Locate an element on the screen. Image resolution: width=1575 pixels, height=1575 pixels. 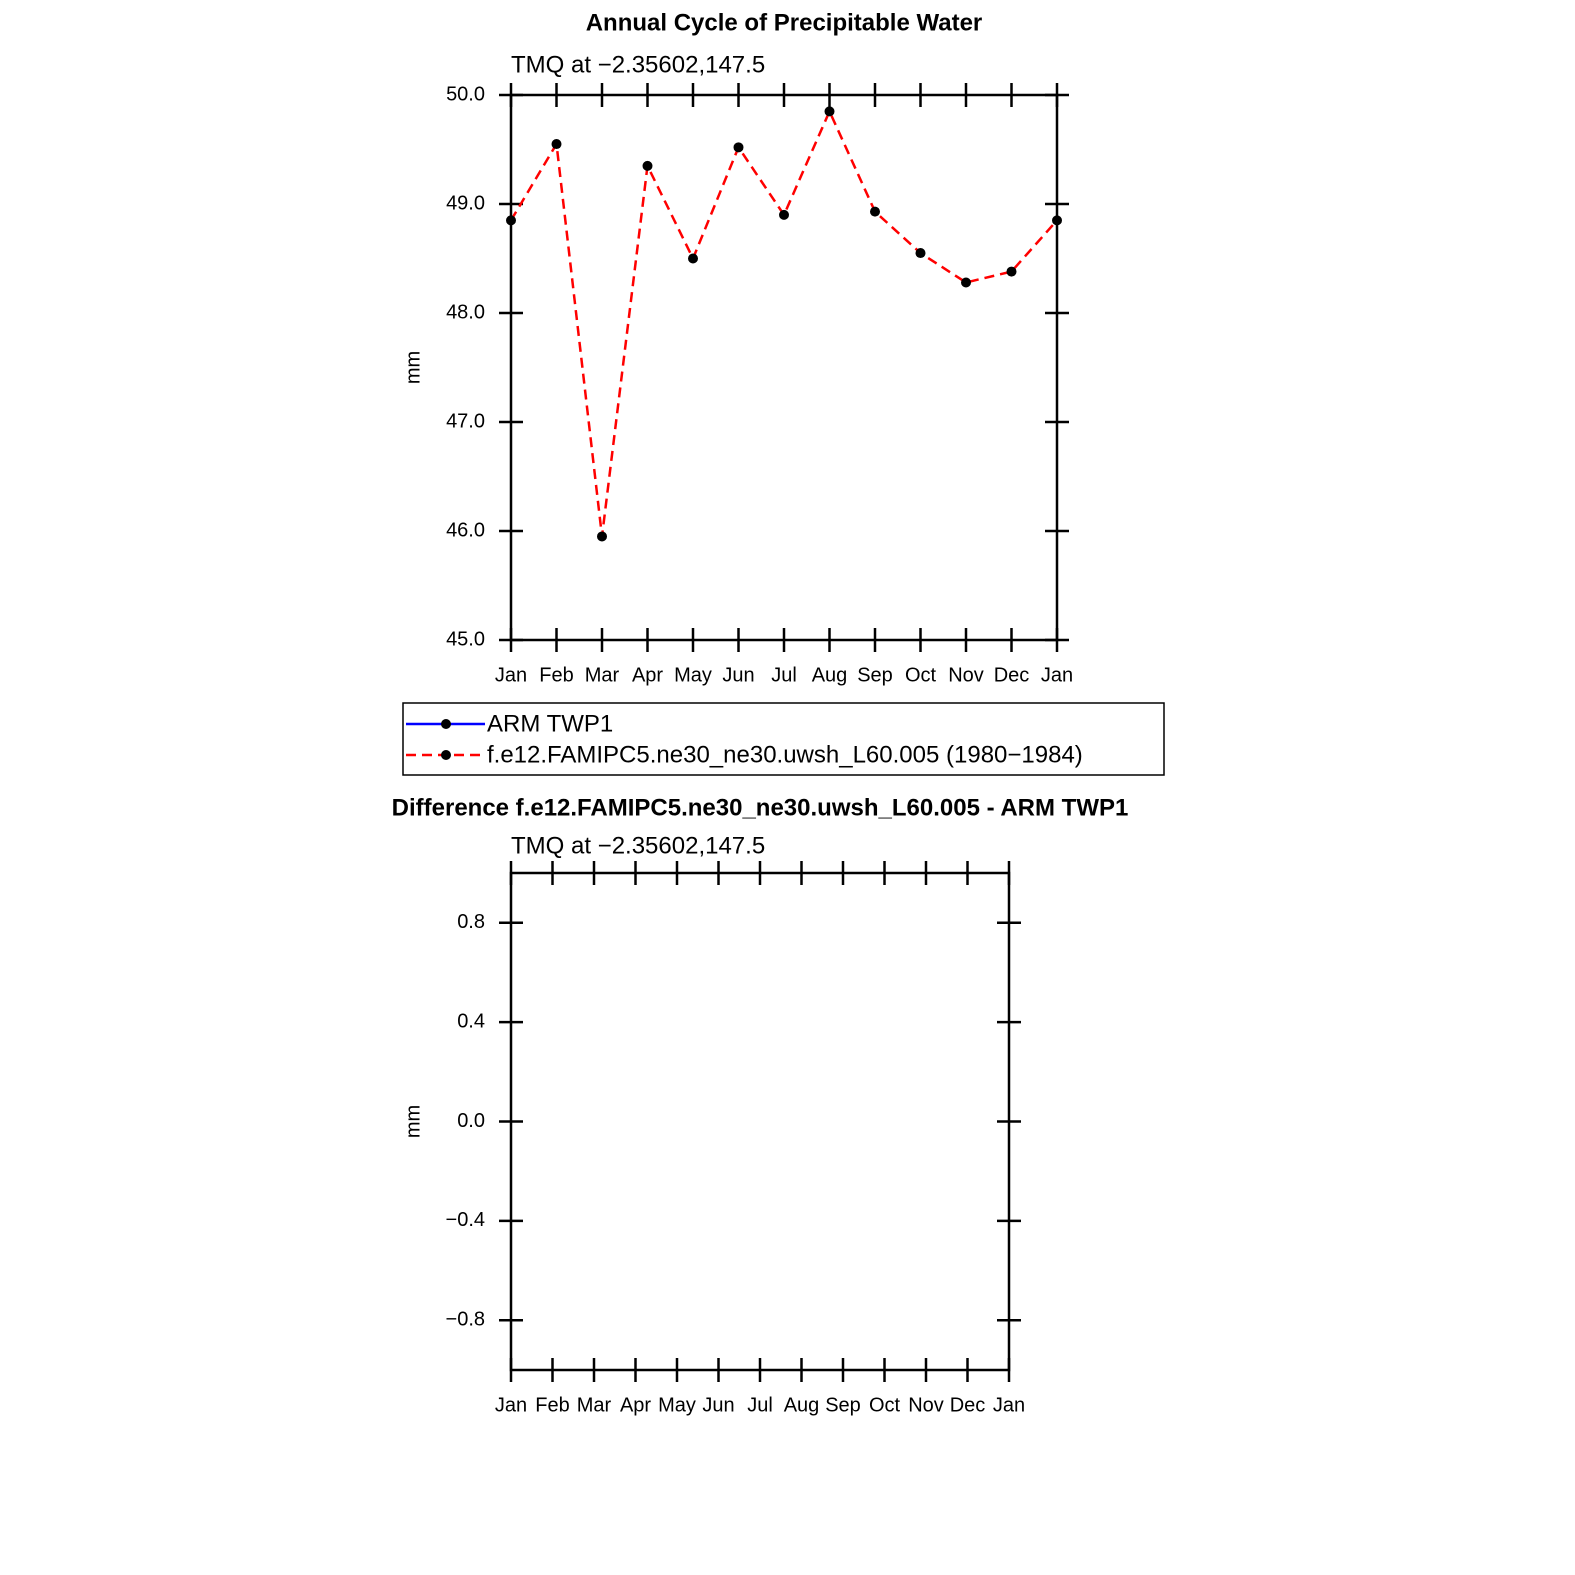
y-tick-label: 46.0 is located at coordinates (465, 530).